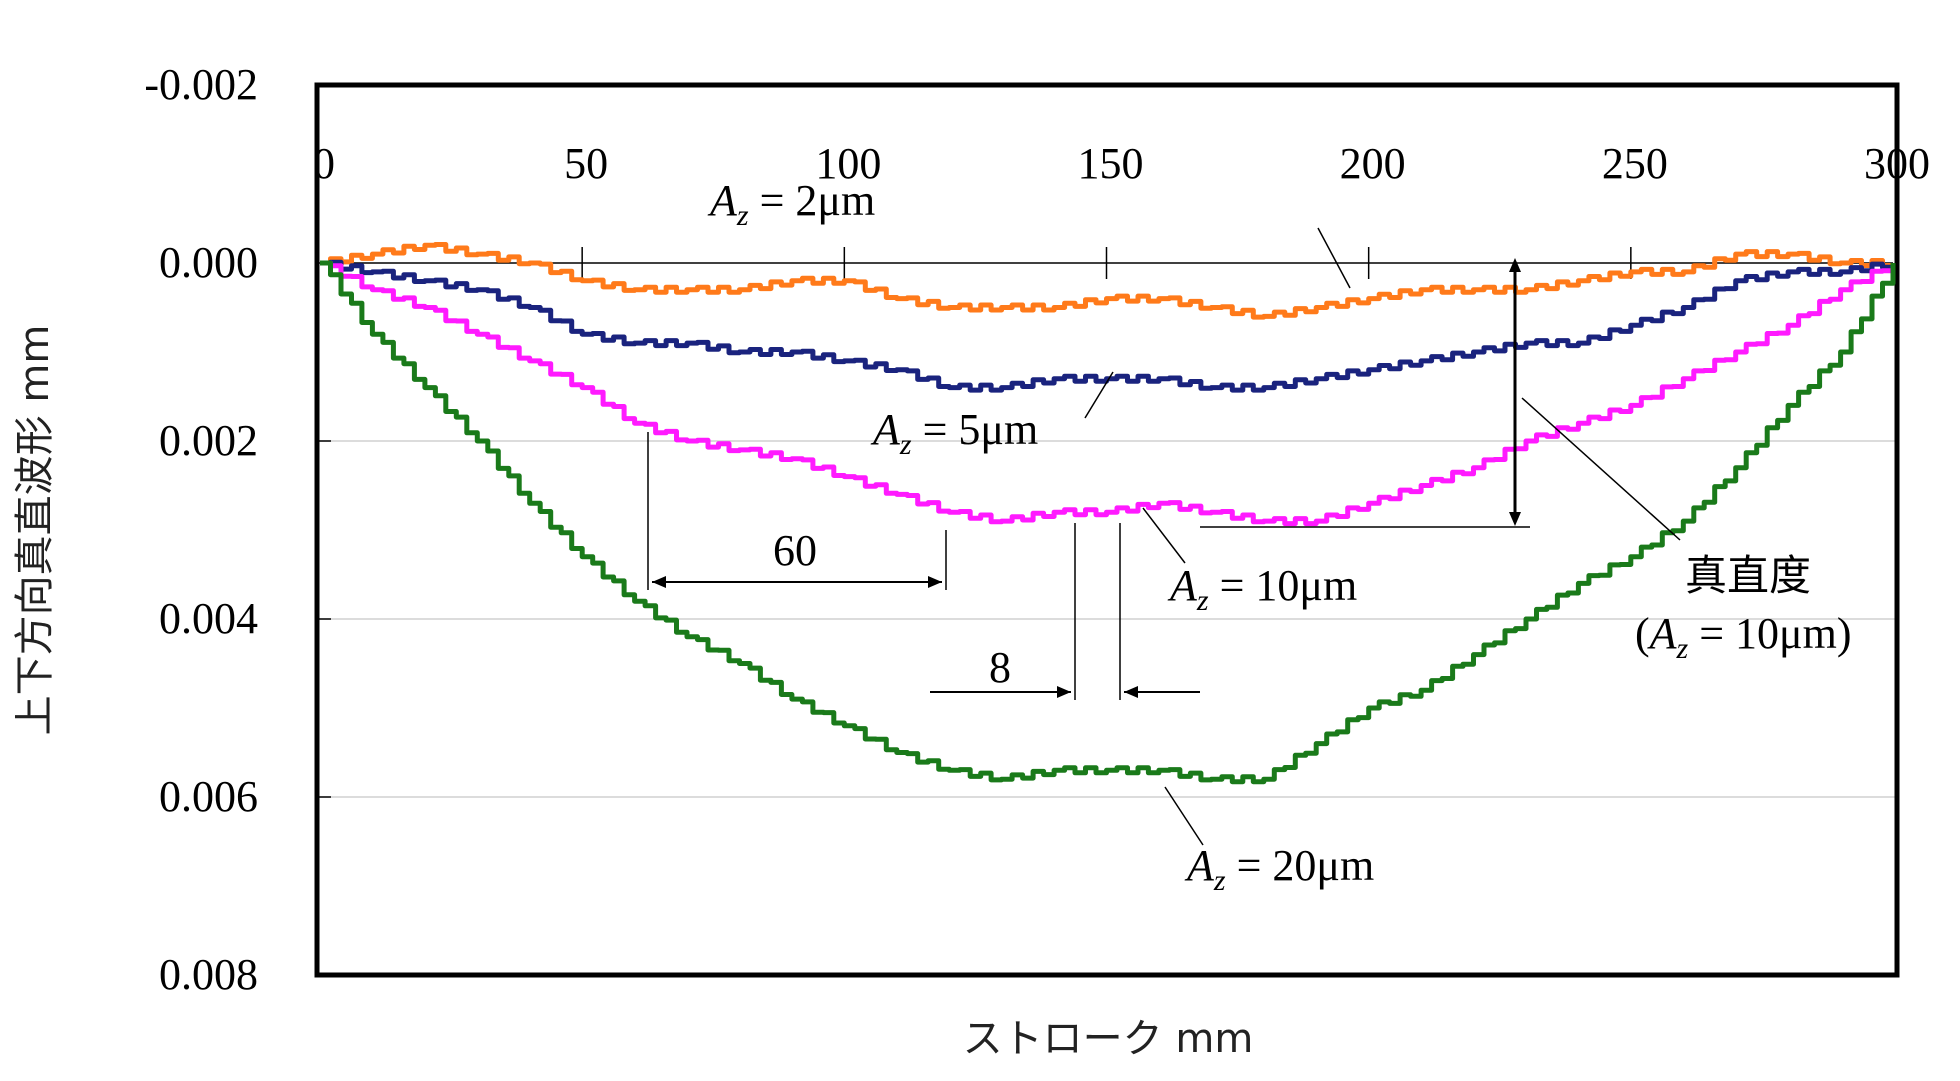 Image resolution: width=1960 pixels, height=1081 pixels. What do you see at coordinates (586, 163) in the screenshot?
I see `x-tick-label: 50` at bounding box center [586, 163].